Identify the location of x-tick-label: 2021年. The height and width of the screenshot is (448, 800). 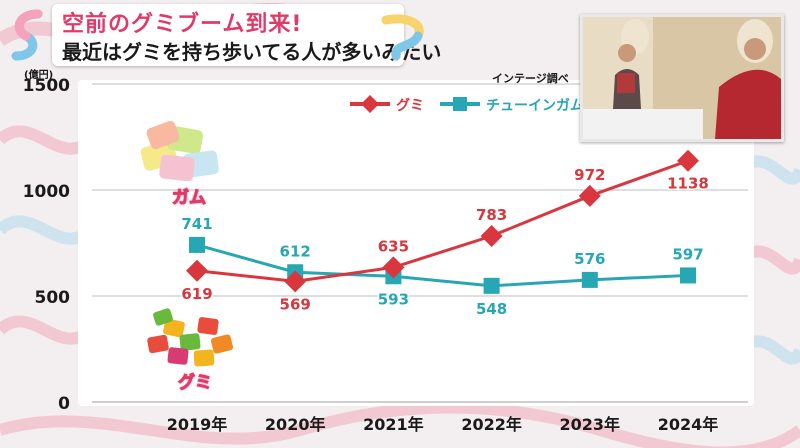
(393, 424).